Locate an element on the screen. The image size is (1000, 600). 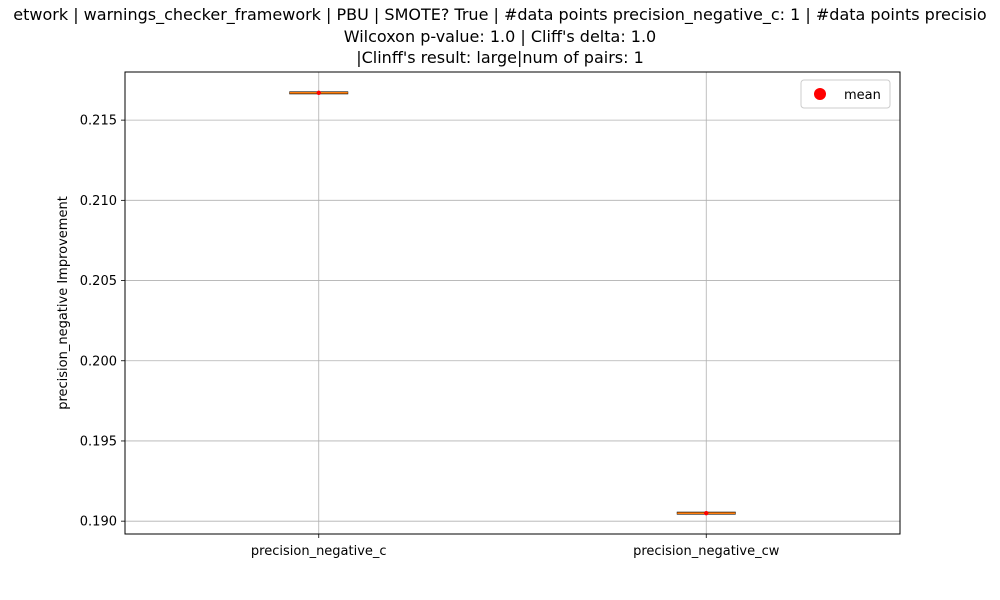
legend-mean-marker is located at coordinates (820, 94).